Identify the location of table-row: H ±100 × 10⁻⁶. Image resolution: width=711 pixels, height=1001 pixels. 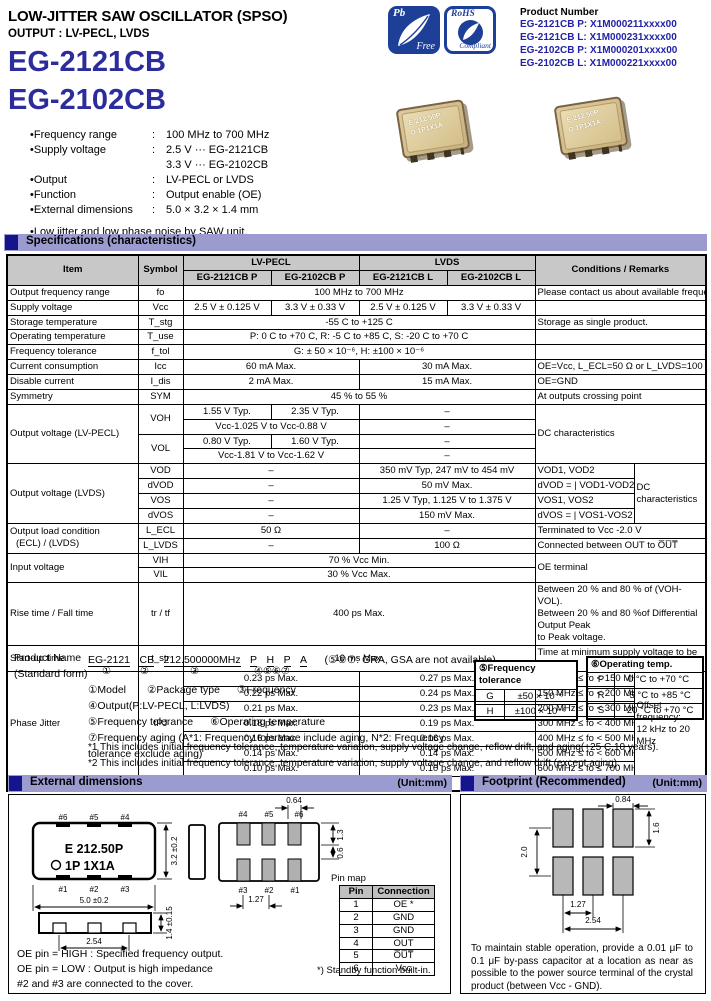
(526, 712).